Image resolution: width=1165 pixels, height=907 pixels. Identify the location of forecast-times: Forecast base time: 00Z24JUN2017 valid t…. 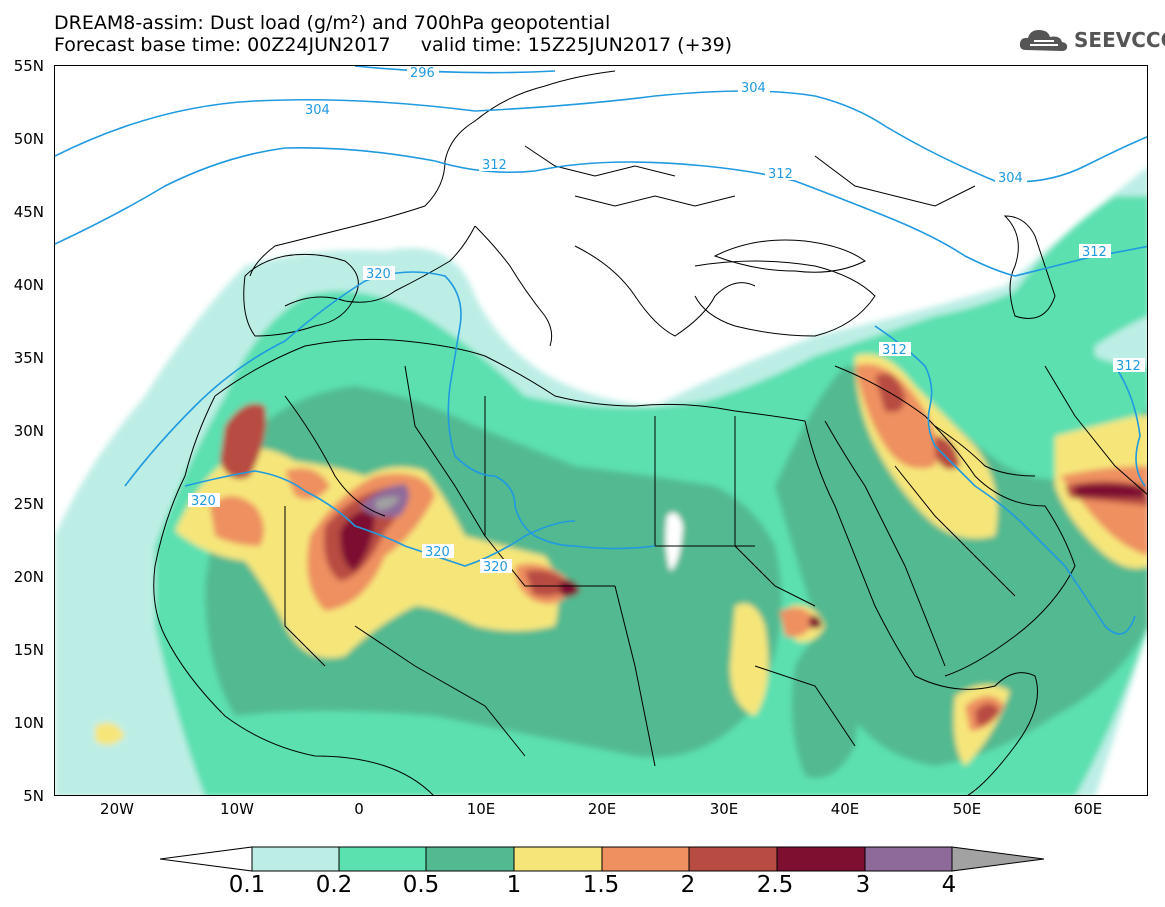
(393, 45).